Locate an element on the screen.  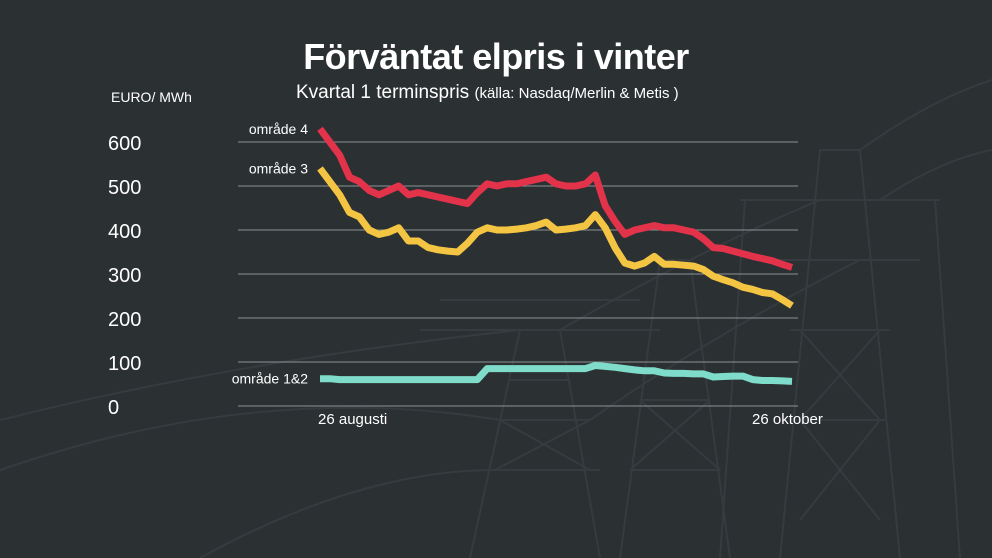
y-tick-label-0: 0 is located at coordinates (113, 408).